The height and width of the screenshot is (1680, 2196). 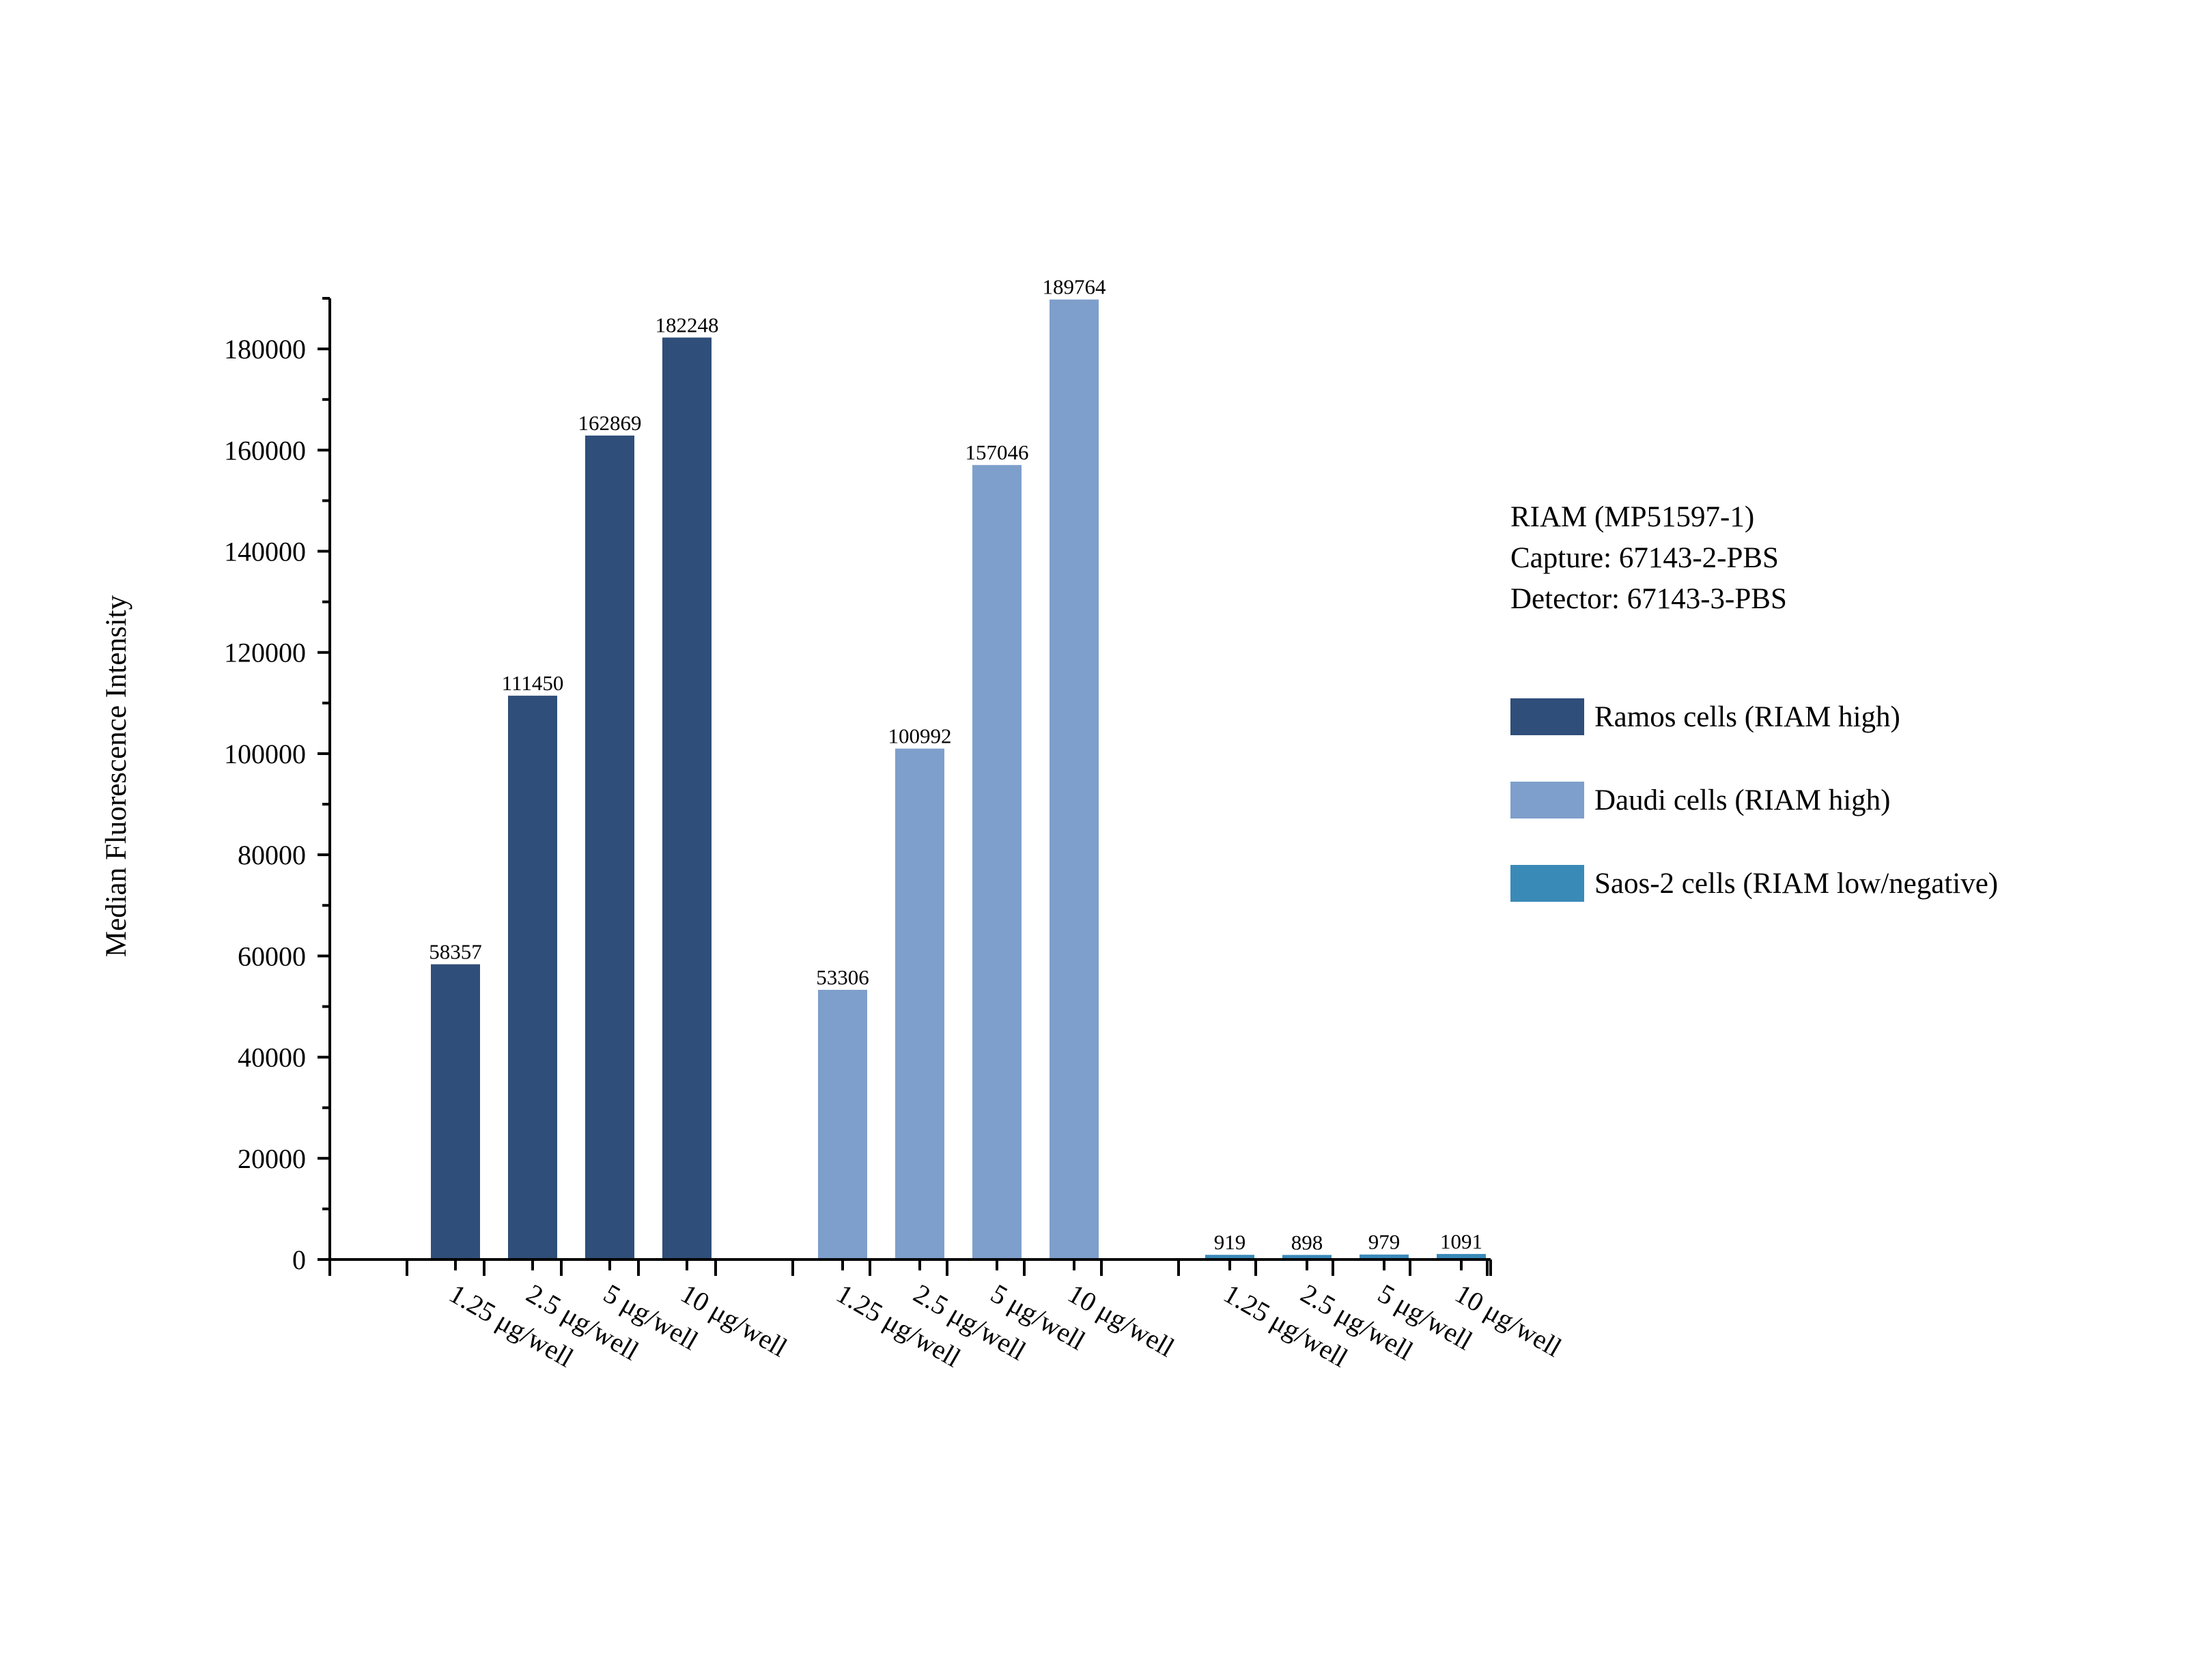 I want to click on legend-item-saos2: Saos-2 cells (RIAM low/negative), so click(x=1754, y=883).